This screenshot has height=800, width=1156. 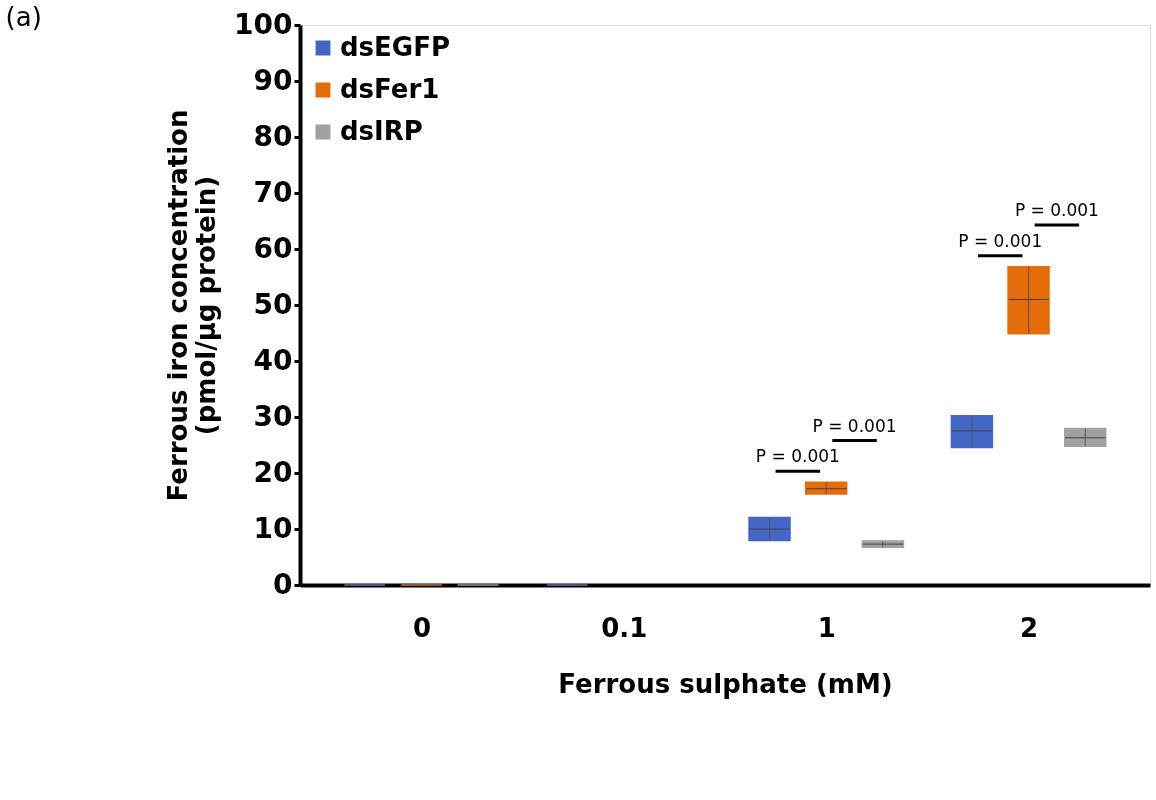 I want to click on y-tick-label: 100, so click(x=263, y=24).